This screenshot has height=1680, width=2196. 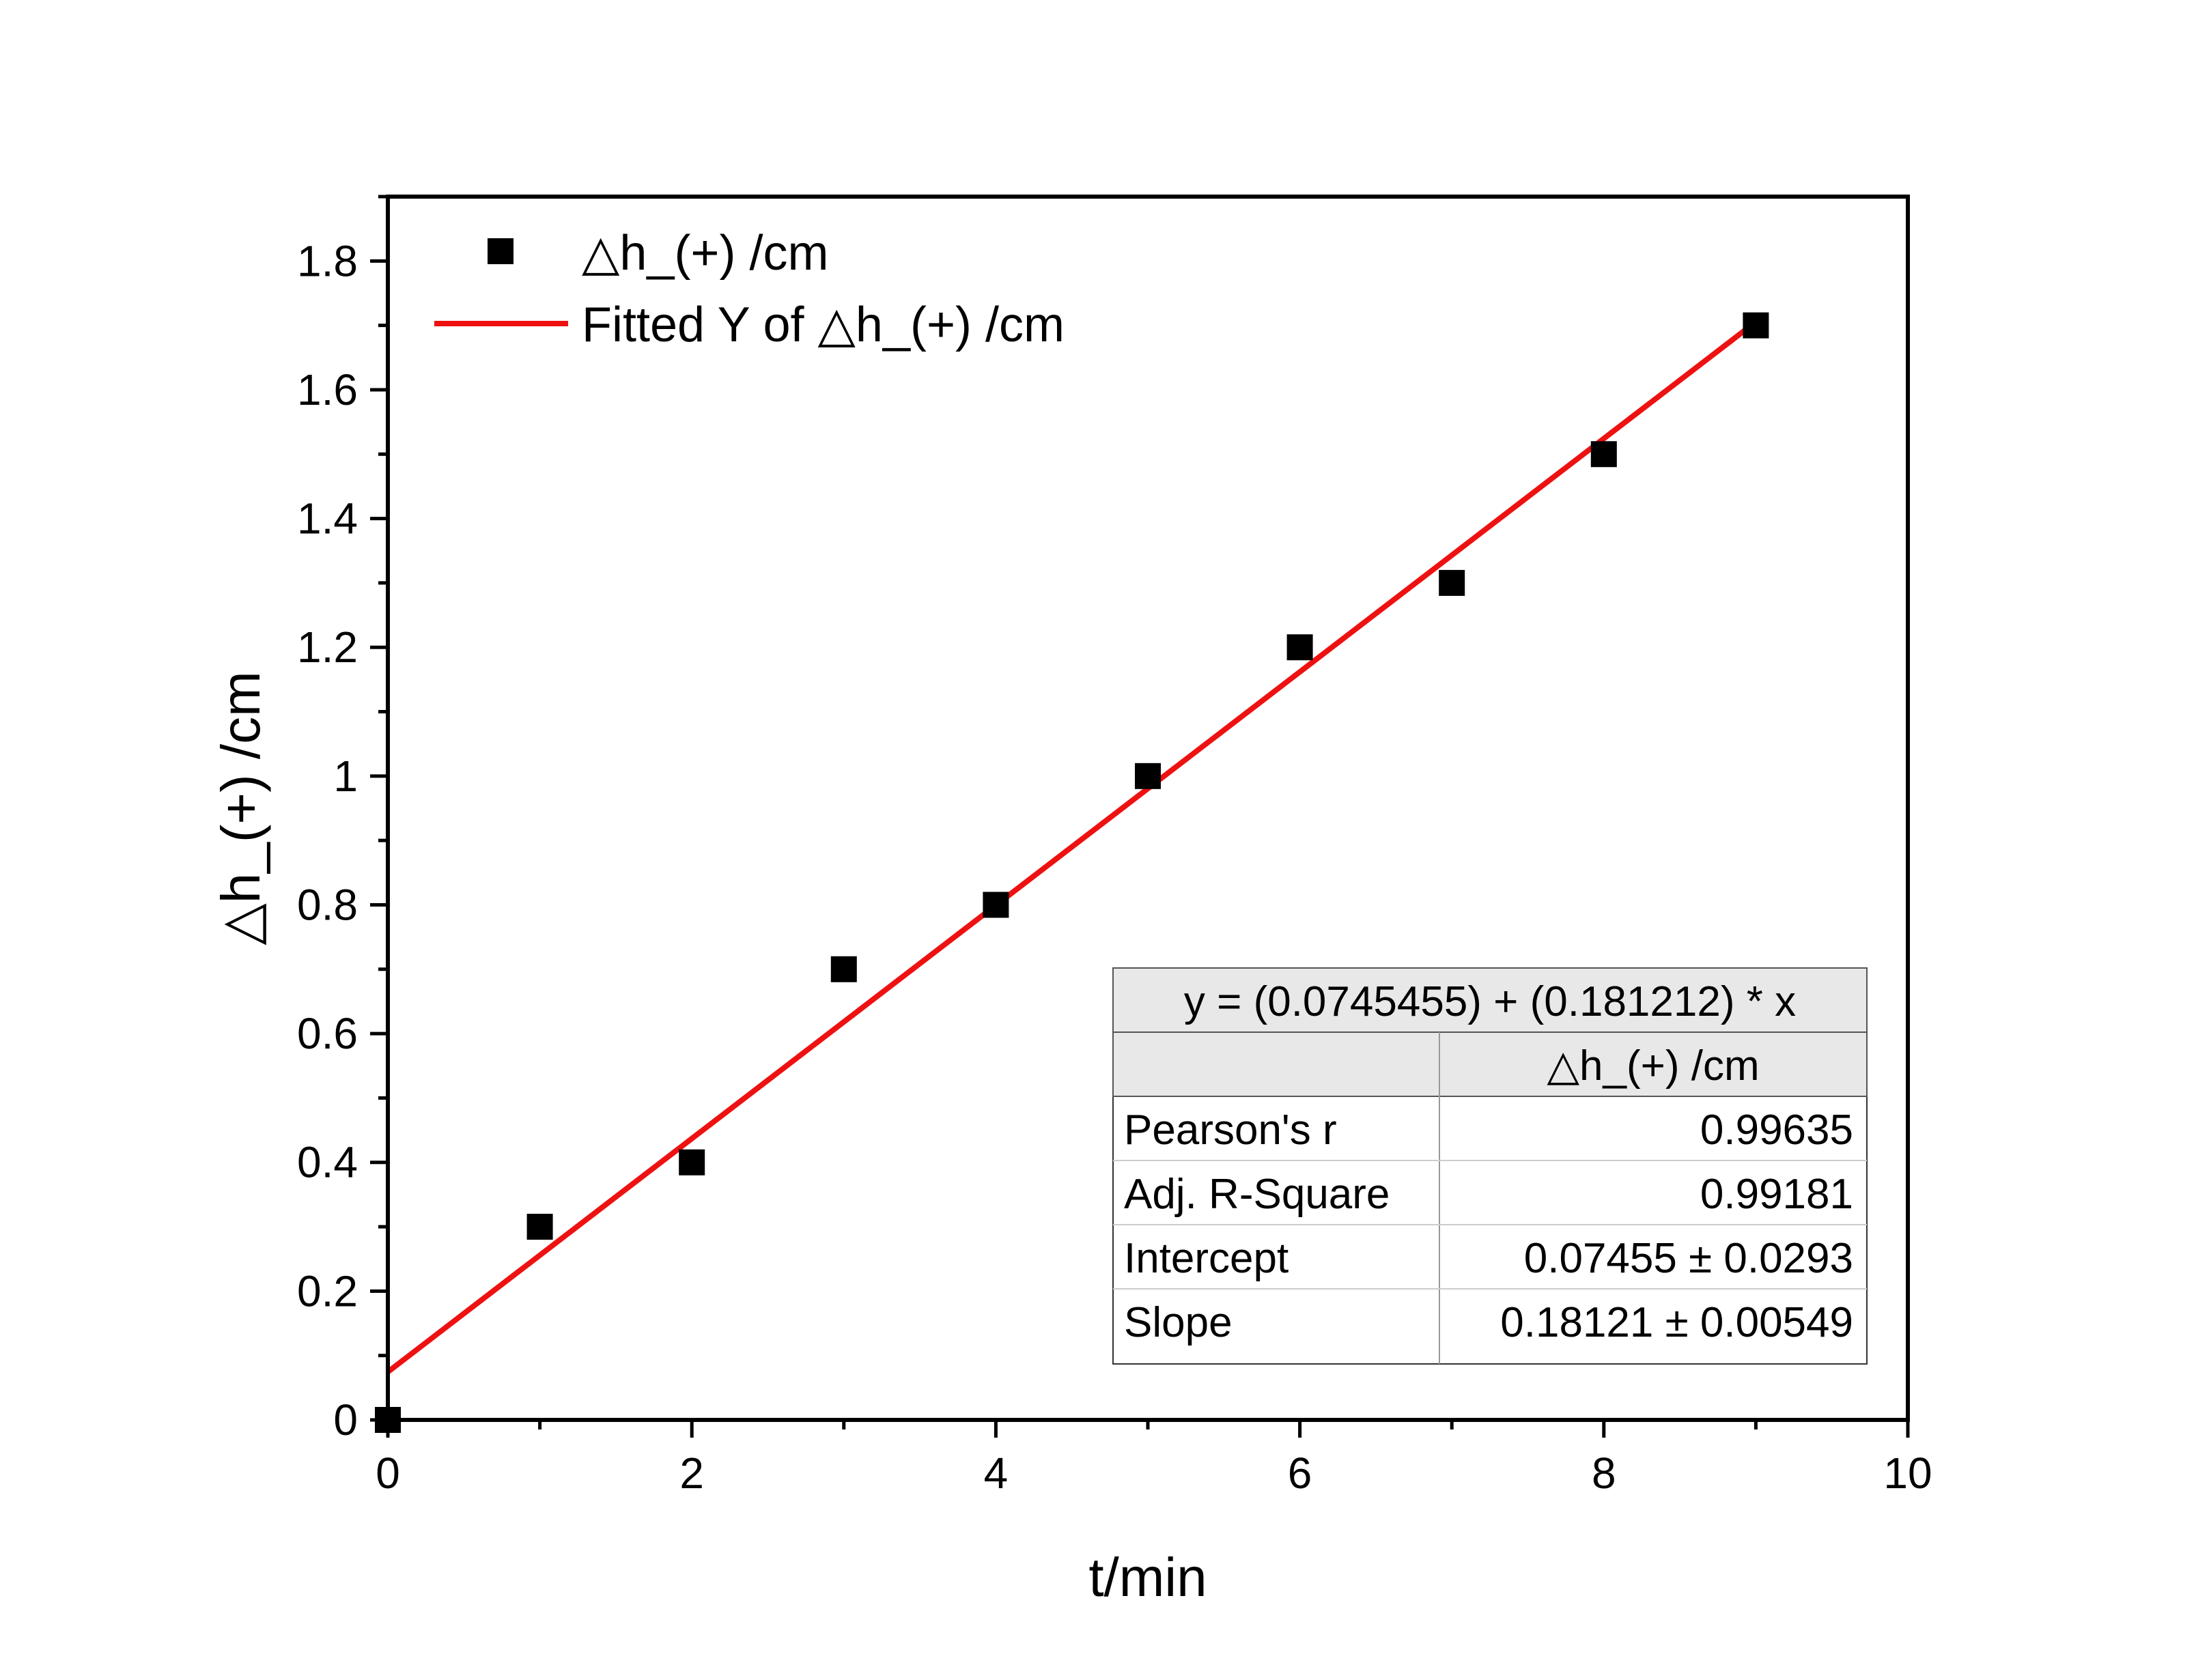 I want to click on stats-column-header: △h_(+) /cm, so click(x=1653, y=1066).